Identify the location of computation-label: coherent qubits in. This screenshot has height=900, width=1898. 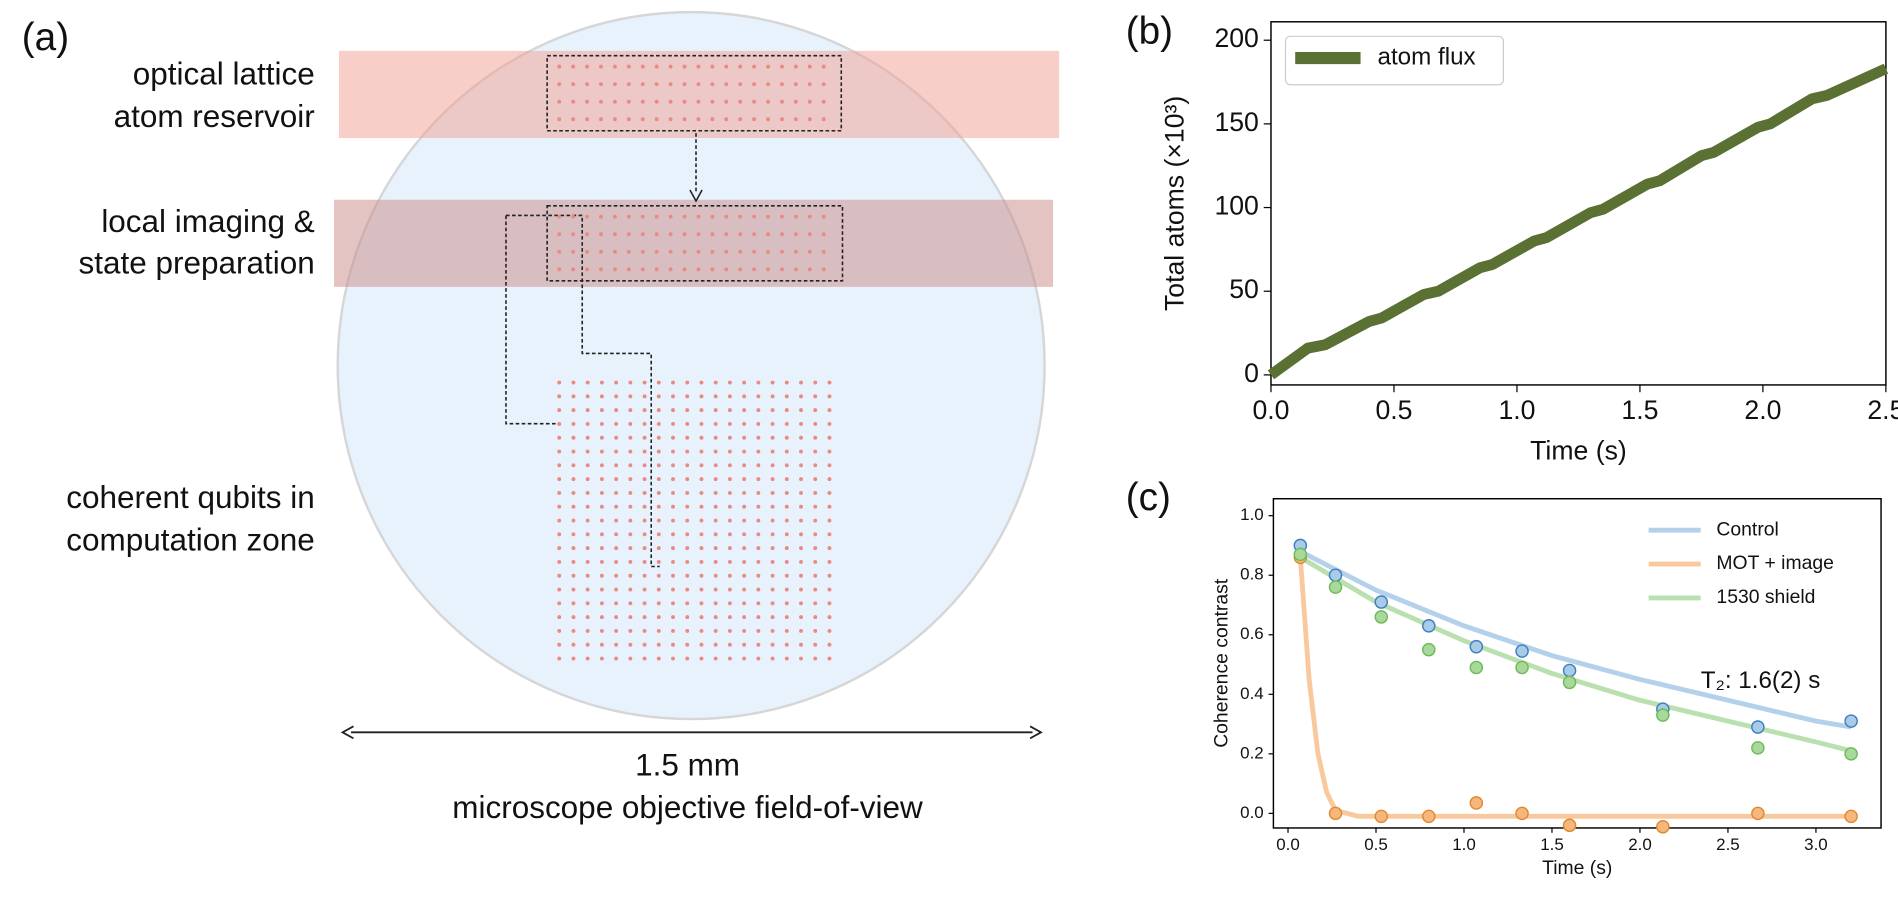
(190, 497).